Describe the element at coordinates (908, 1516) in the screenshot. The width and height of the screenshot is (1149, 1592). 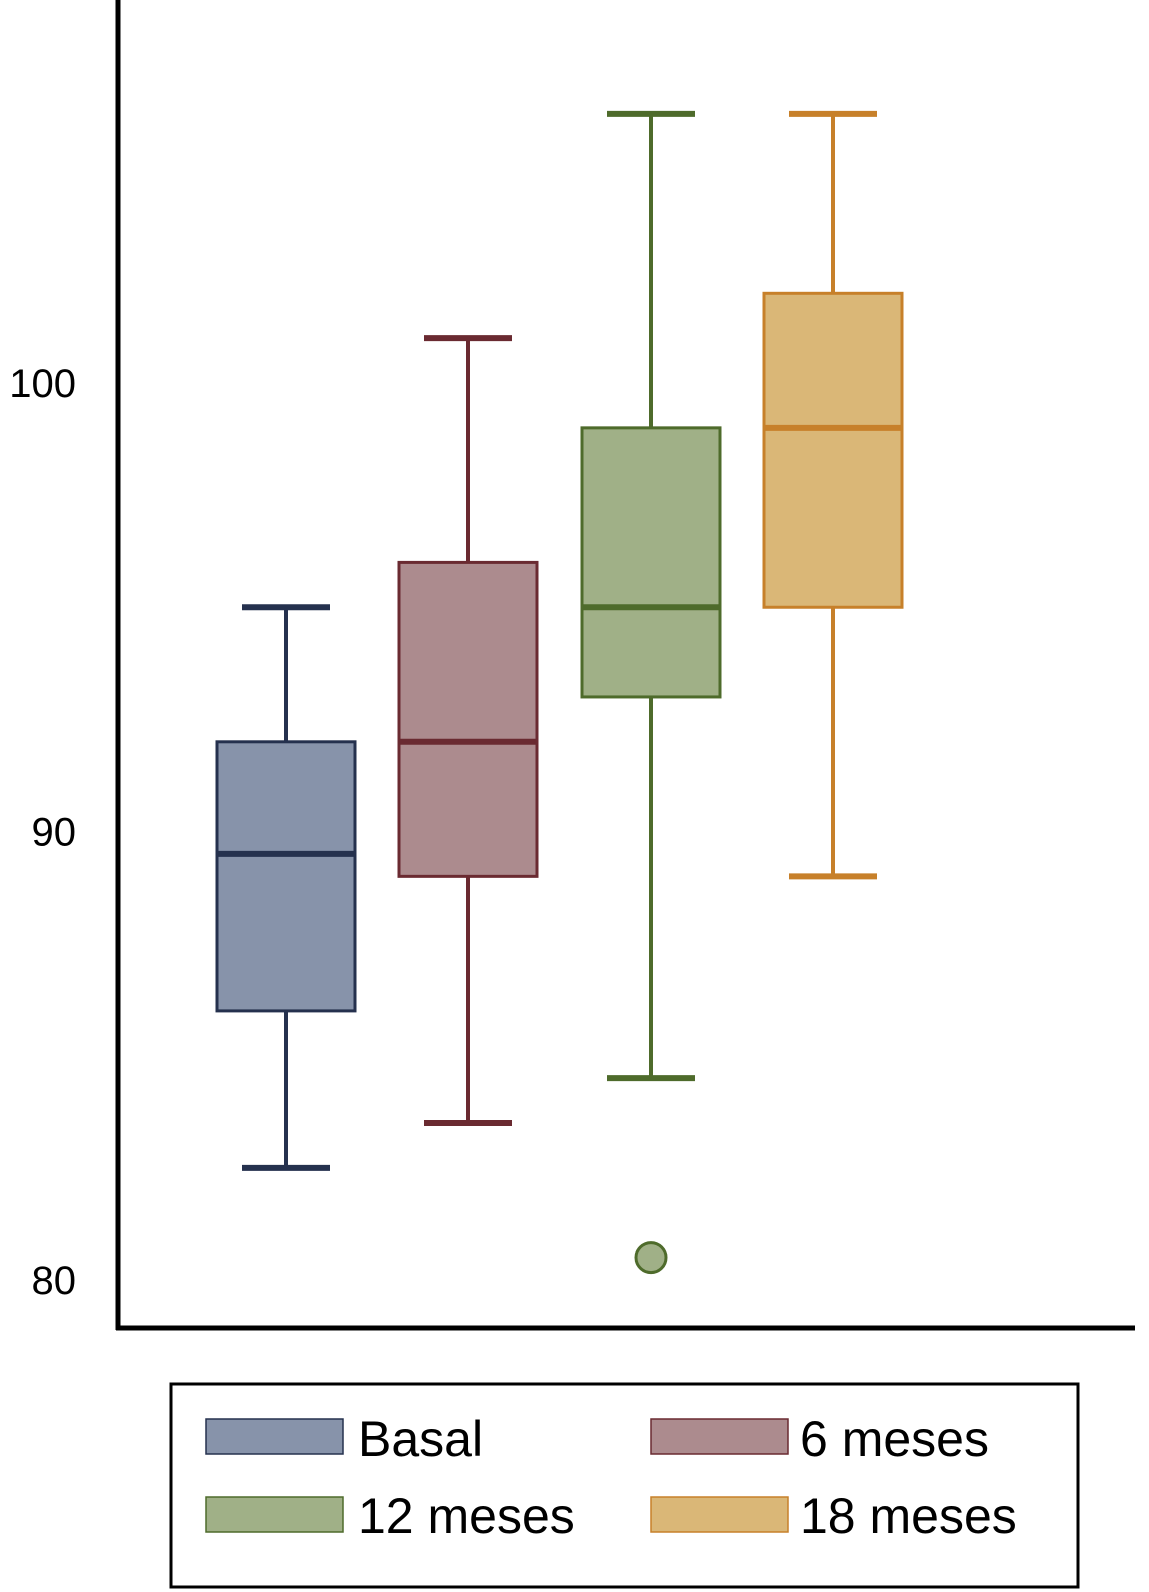
I see `legend-label: 18 meses` at that location.